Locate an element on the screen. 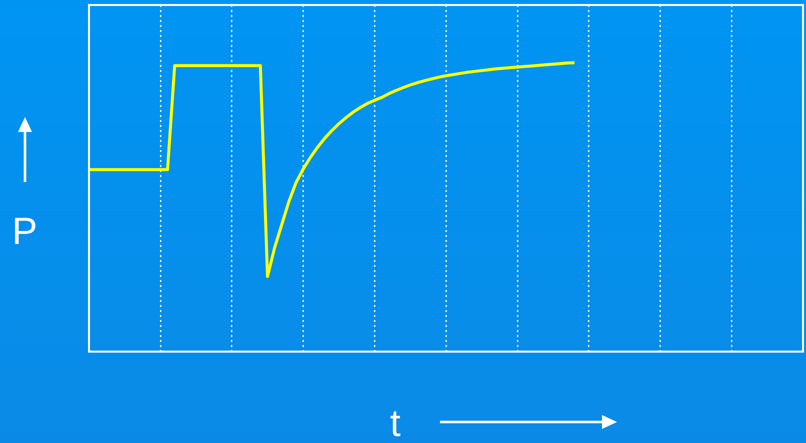 Image resolution: width=806 pixels, height=443 pixels. x-axis-title: t is located at coordinates (395, 423).